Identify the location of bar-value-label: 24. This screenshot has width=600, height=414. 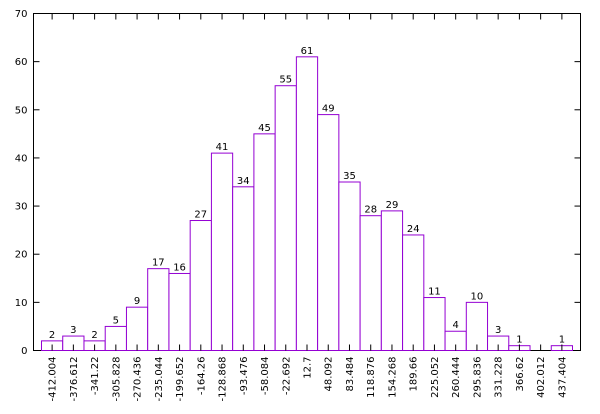
(413, 229).